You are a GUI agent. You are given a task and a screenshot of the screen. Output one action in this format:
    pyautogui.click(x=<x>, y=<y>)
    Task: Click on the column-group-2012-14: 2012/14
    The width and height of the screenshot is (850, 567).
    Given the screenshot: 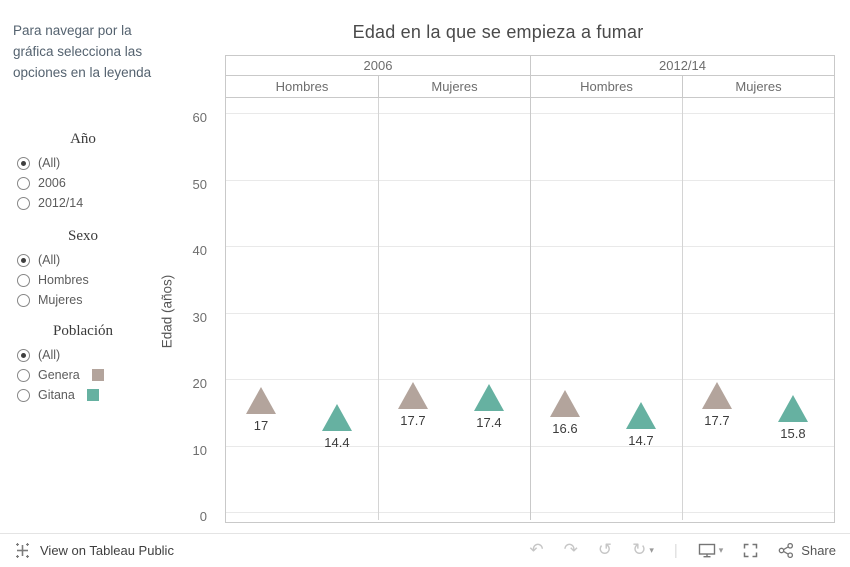 What is the action you would take?
    pyautogui.click(x=682, y=65)
    